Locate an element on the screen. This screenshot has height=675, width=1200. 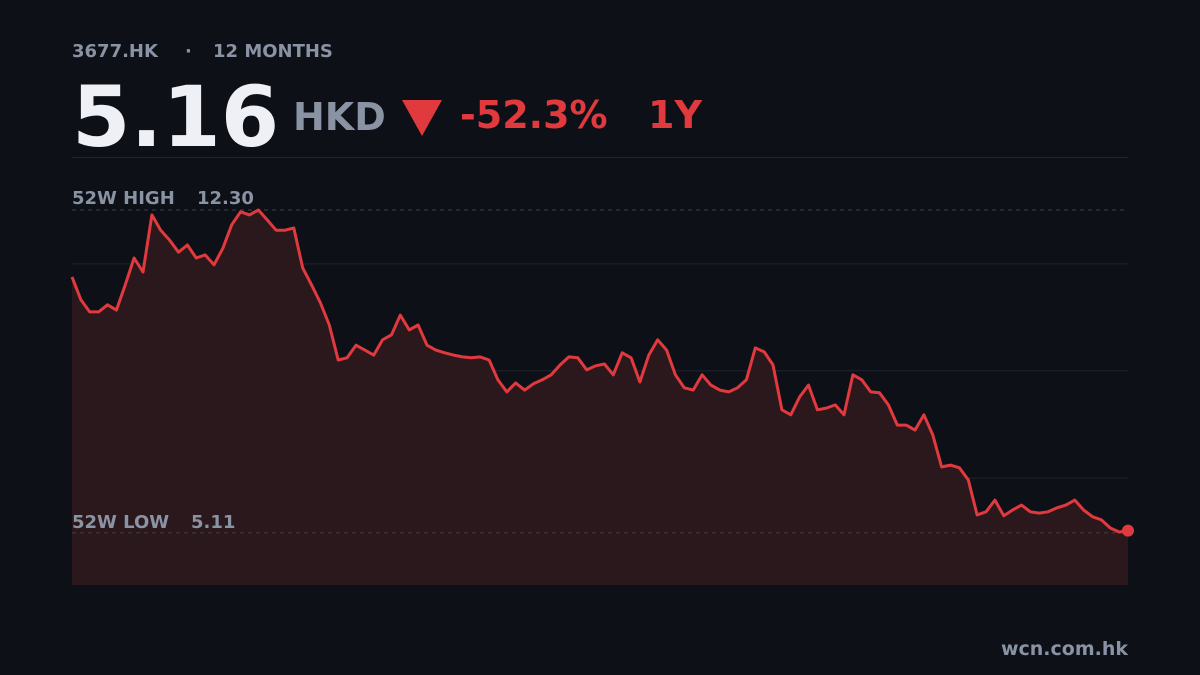
price: 5.16 is located at coordinates (175, 117).